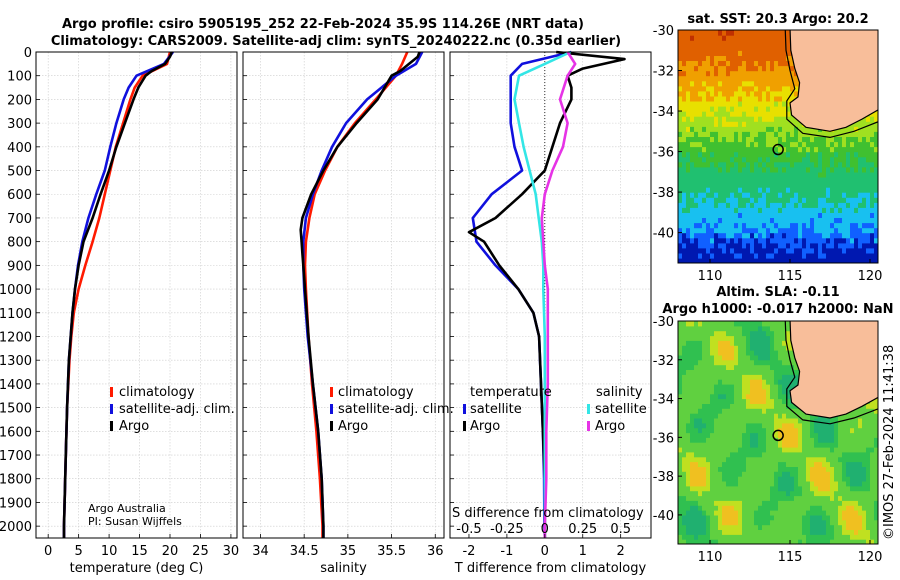 Image resolution: width=900 pixels, height=580 pixels. I want to click on x-tick-label: 115, so click(790, 276).